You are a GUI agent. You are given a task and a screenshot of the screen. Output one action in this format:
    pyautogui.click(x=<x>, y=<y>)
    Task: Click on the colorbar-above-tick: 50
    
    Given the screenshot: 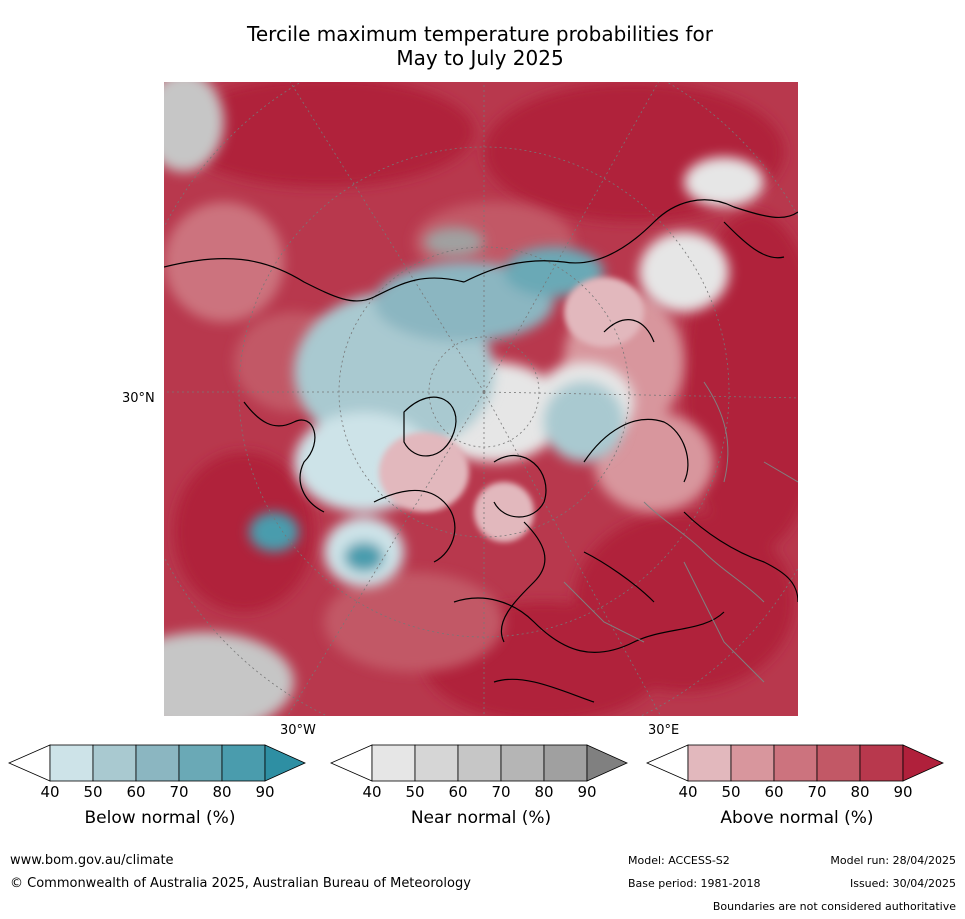 What is the action you would take?
    pyautogui.click(x=731, y=792)
    